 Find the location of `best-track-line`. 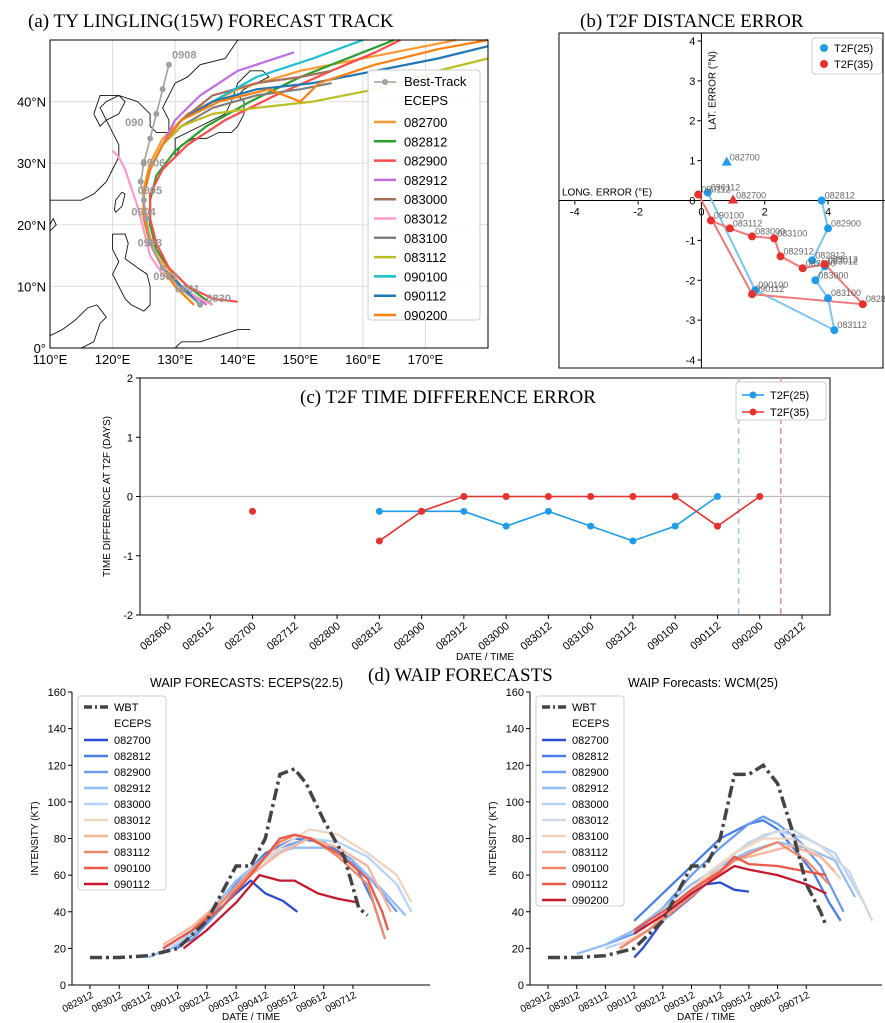

best-track-line is located at coordinates (170, 185).